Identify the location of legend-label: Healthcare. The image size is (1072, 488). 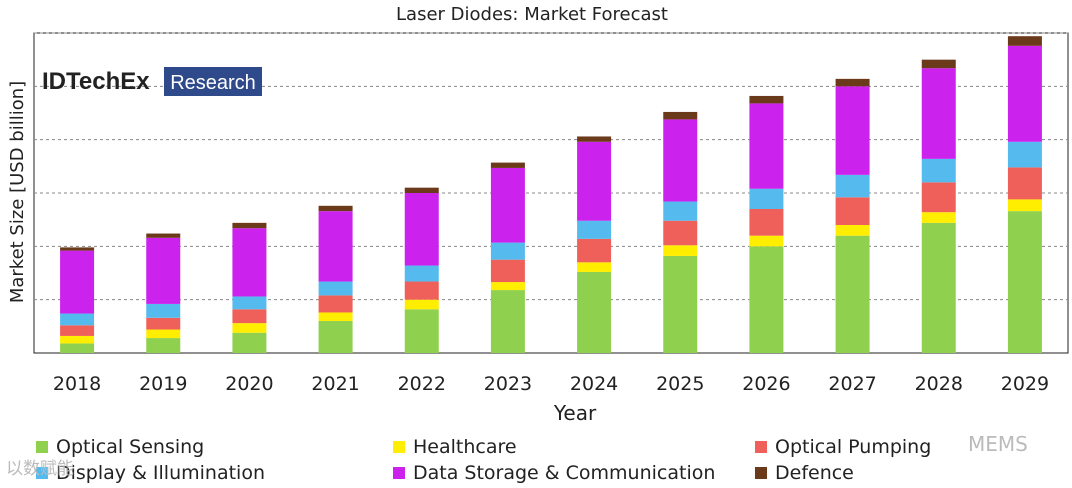
(465, 447).